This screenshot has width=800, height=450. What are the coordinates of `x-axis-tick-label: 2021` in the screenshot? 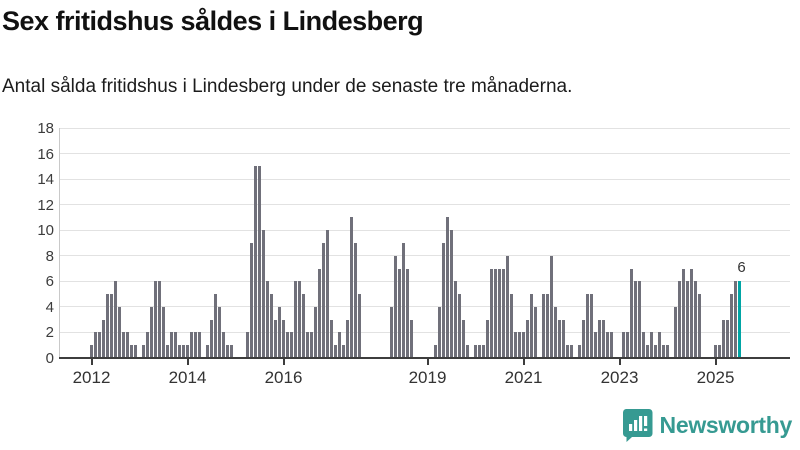 It's located at (523, 377).